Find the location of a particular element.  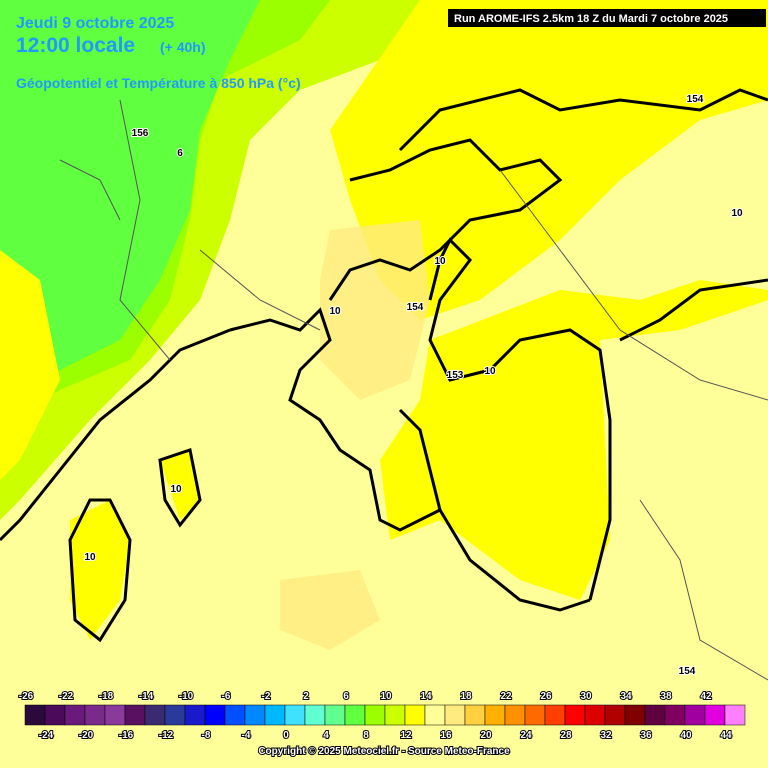

run-box is located at coordinates (607, 18).